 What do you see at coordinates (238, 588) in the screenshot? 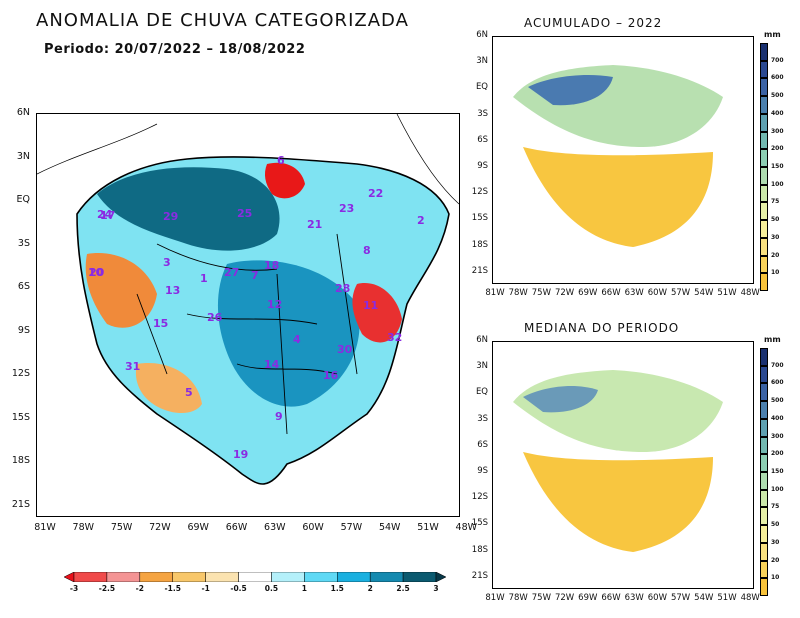
I see `colorbar-label: -0.5` at bounding box center [238, 588].